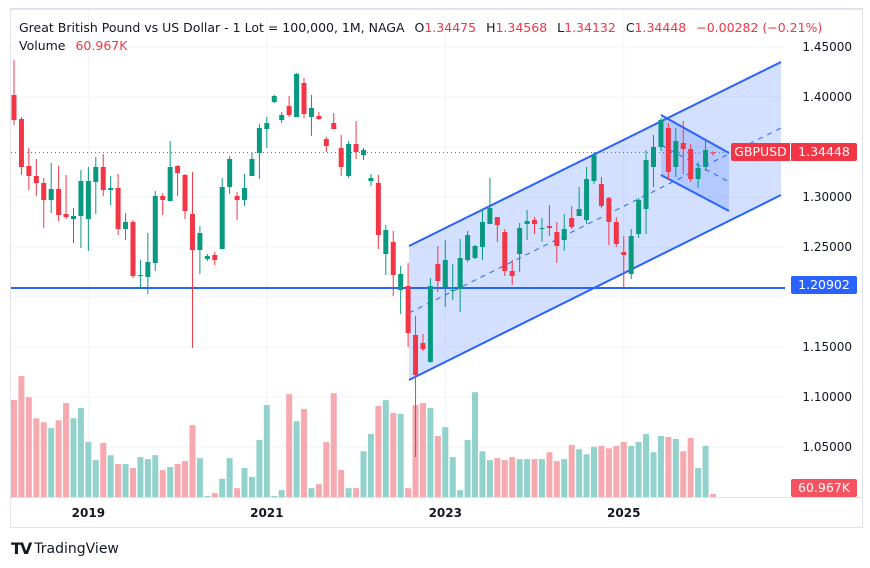 The image size is (870, 568). I want to click on time-axis: 2019 2021 2023 2025, so click(356, 513).